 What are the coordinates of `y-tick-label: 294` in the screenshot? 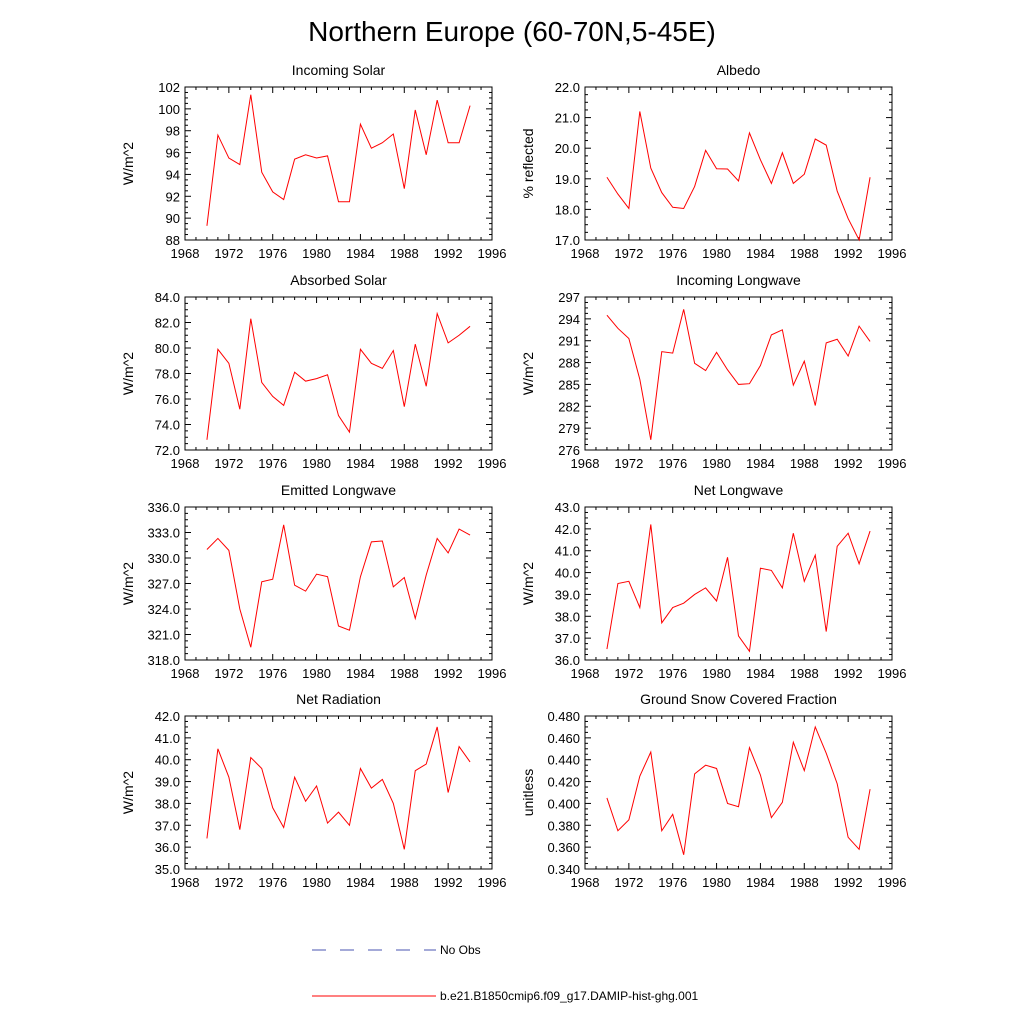 It's located at (569, 319).